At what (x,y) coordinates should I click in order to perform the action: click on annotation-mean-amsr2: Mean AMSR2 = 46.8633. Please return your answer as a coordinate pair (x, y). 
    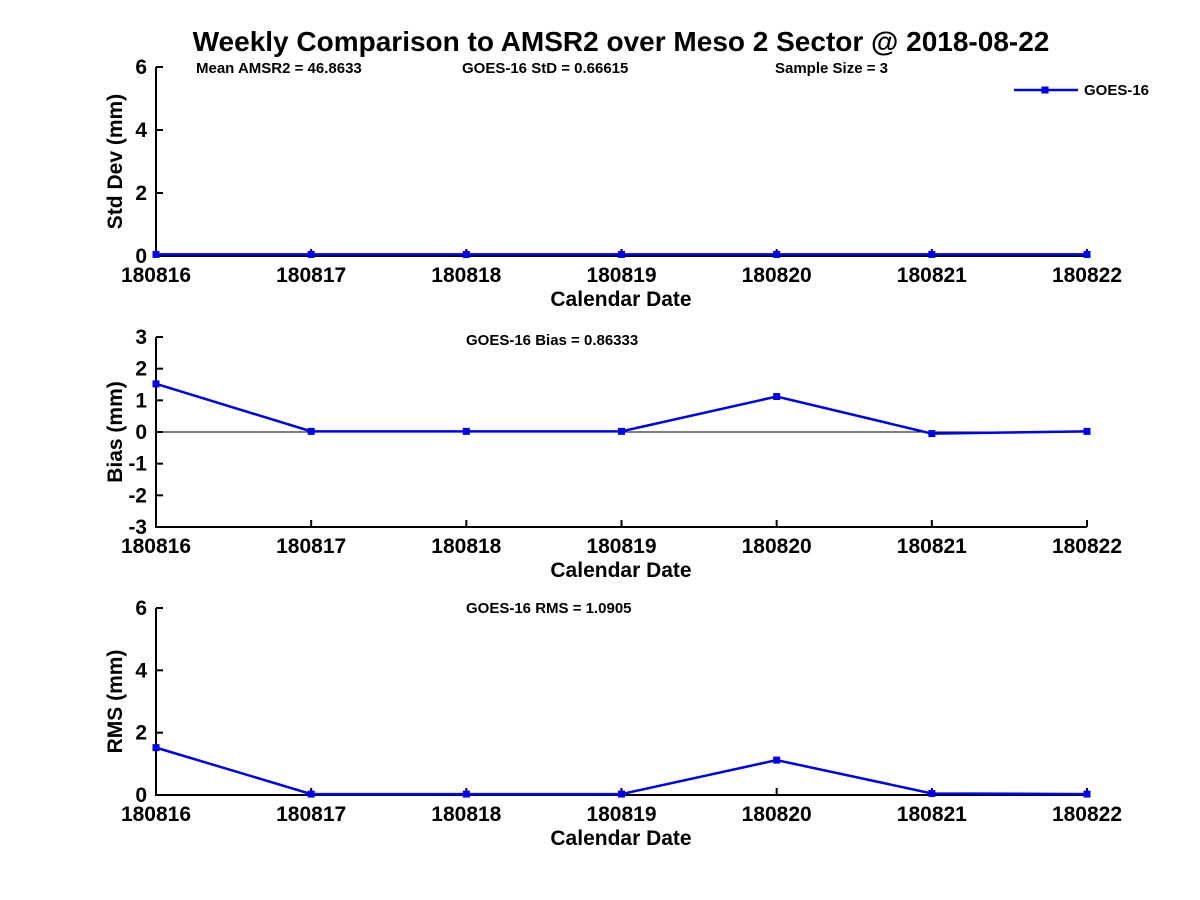
    Looking at the image, I should click on (279, 68).